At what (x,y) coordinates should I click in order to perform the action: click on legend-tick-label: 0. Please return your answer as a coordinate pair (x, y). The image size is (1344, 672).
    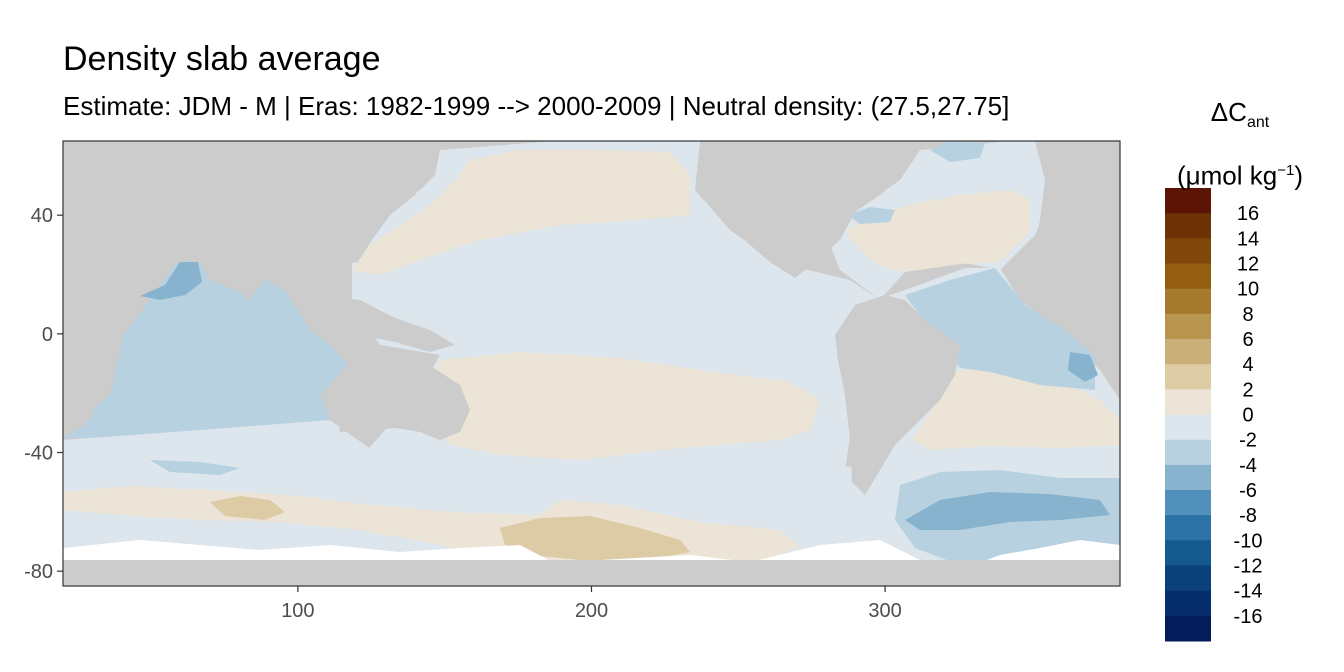
    Looking at the image, I should click on (1247, 416).